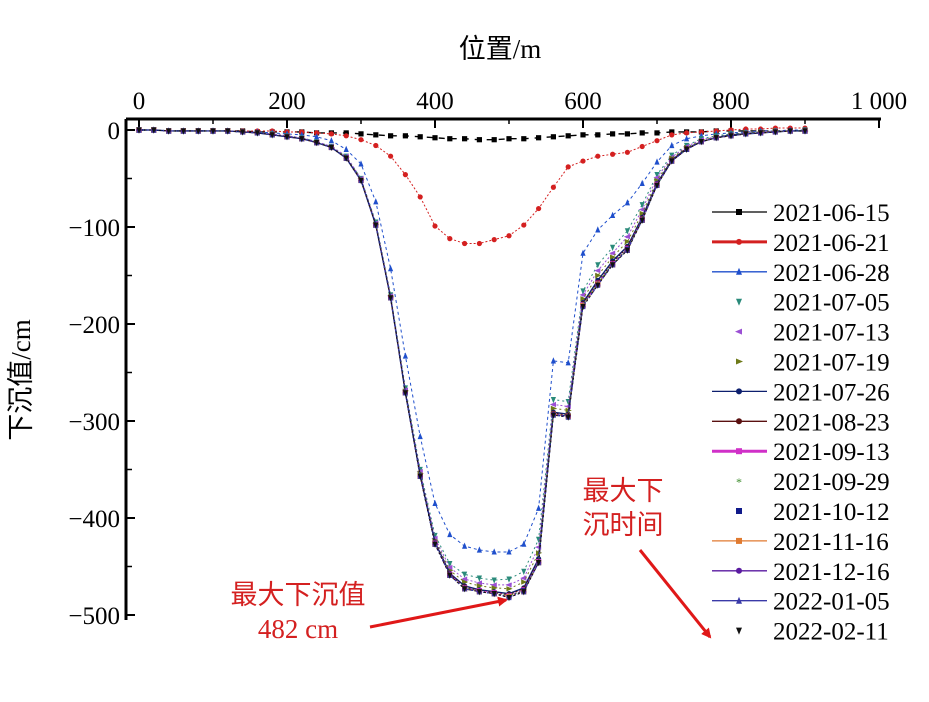  Describe the element at coordinates (94, 325) in the screenshot. I see `y-tick-label: −200` at that location.